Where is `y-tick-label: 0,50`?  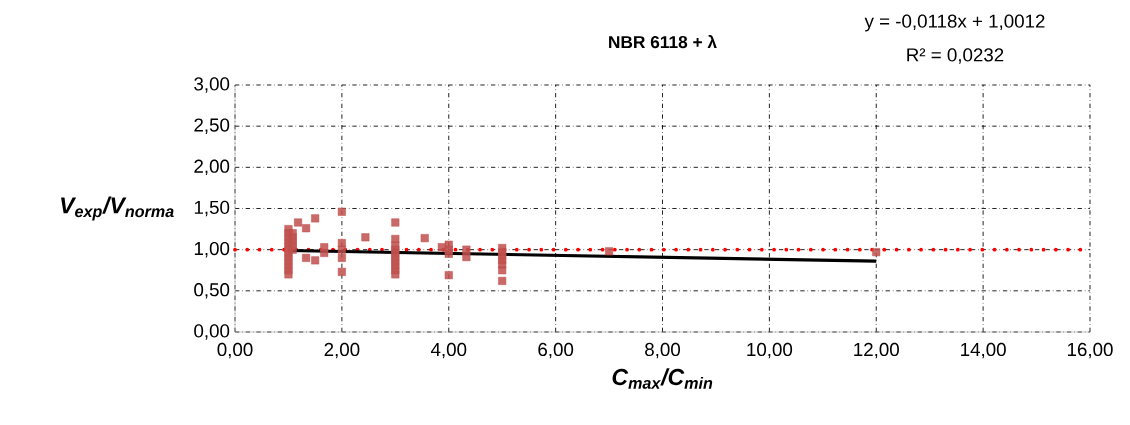 y-tick-label: 0,50 is located at coordinates (212, 291).